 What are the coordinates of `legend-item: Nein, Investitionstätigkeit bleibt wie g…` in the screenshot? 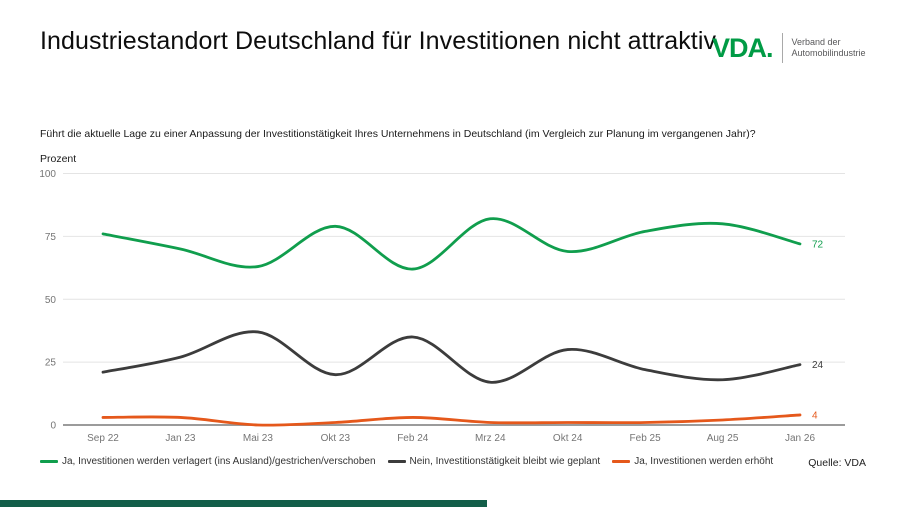 It's located at (494, 461).